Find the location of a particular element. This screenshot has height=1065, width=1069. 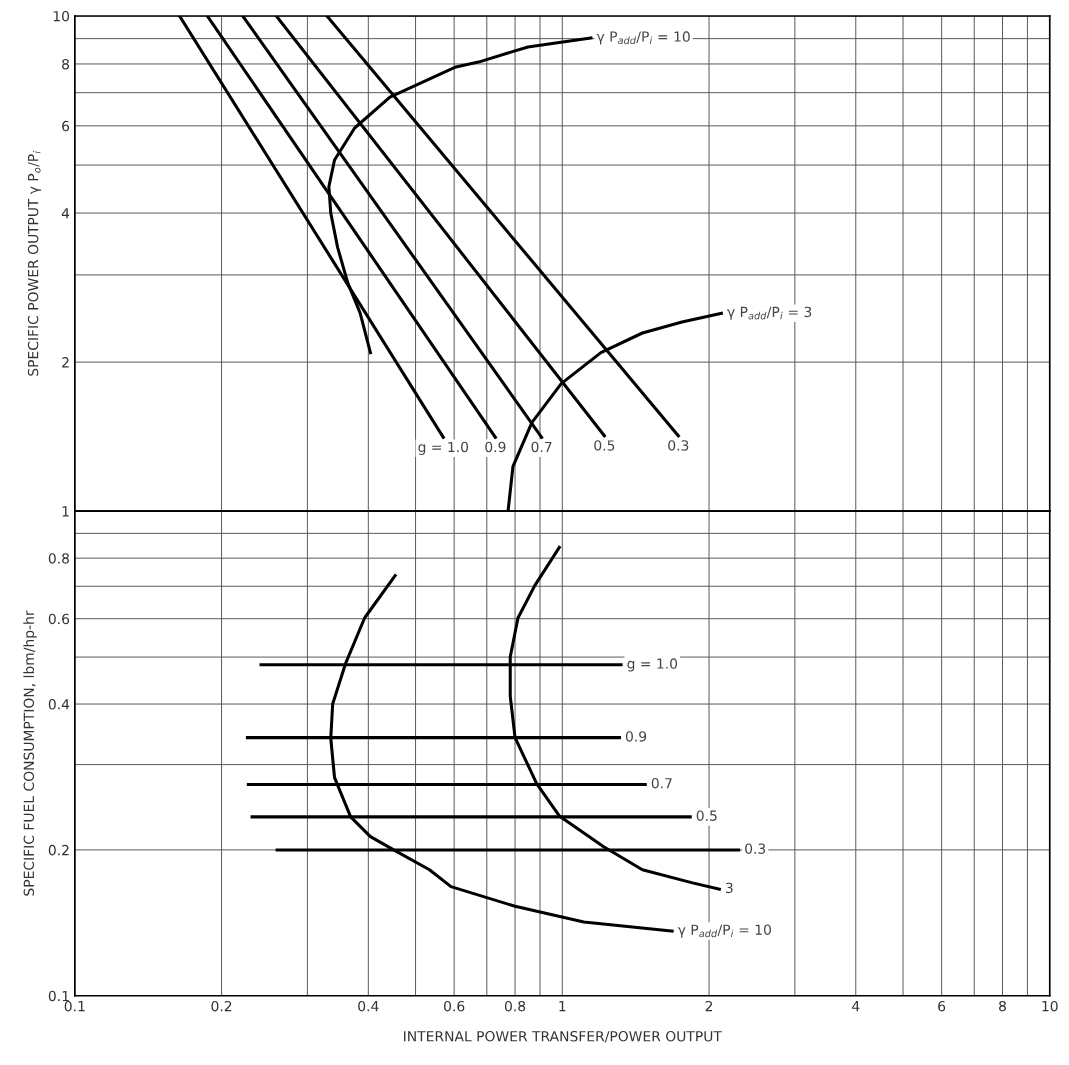

y-tick-label: 0.2 is located at coordinates (58, 850).